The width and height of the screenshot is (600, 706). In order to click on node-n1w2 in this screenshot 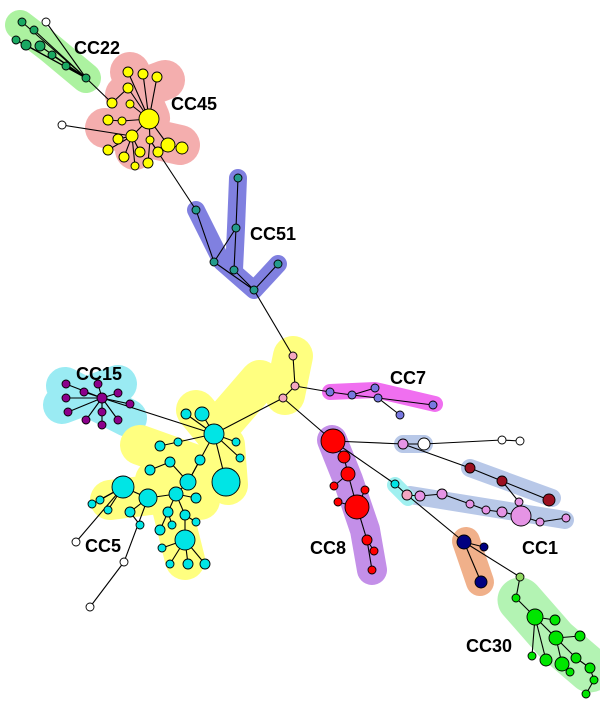, I will do `click(424, 444)`.